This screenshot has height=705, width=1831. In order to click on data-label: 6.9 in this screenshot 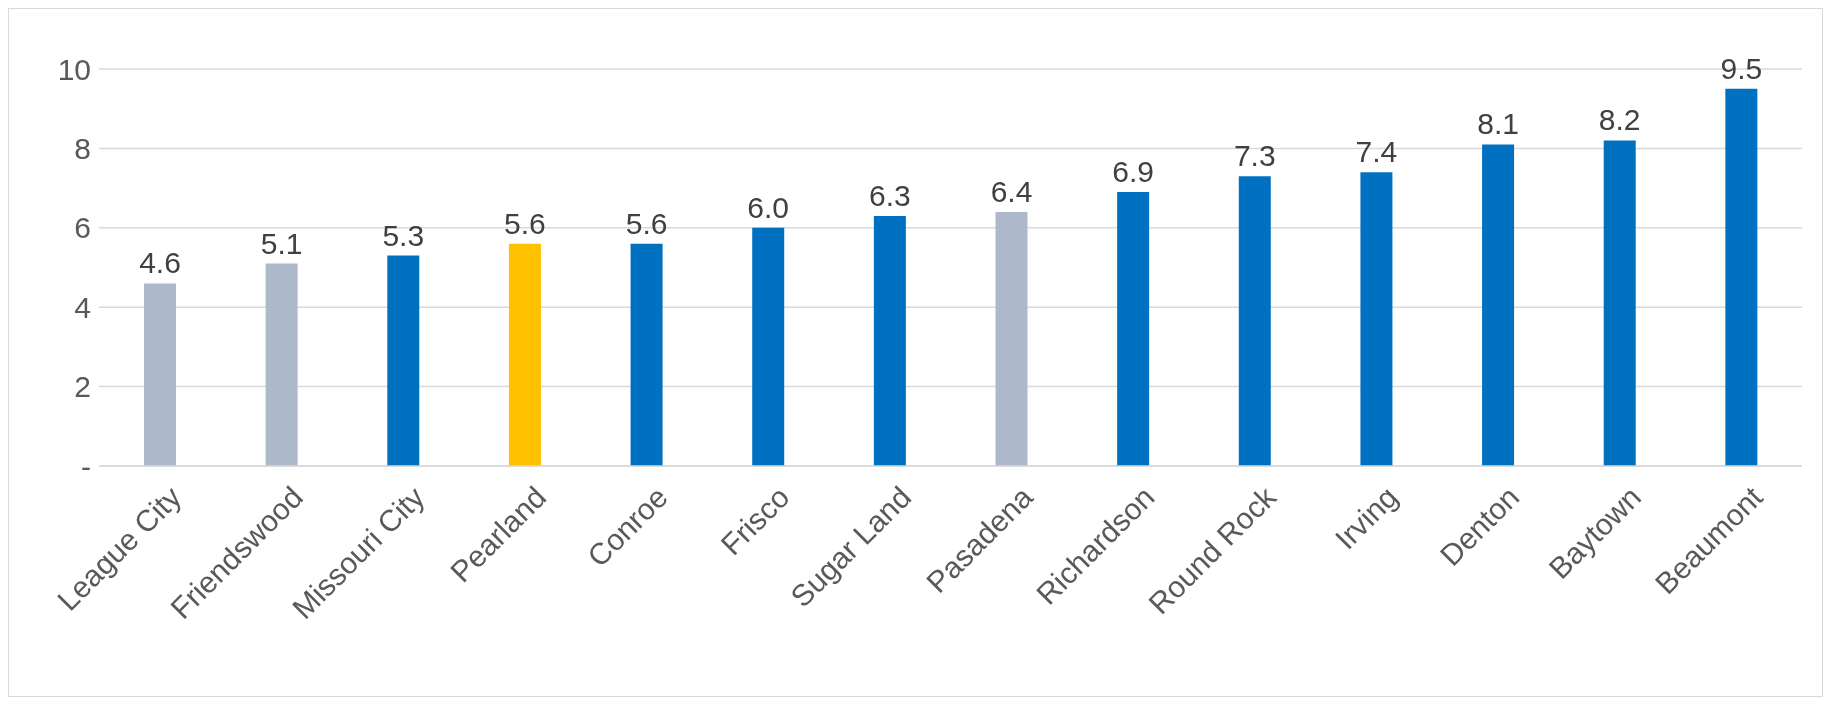, I will do `click(1133, 172)`.